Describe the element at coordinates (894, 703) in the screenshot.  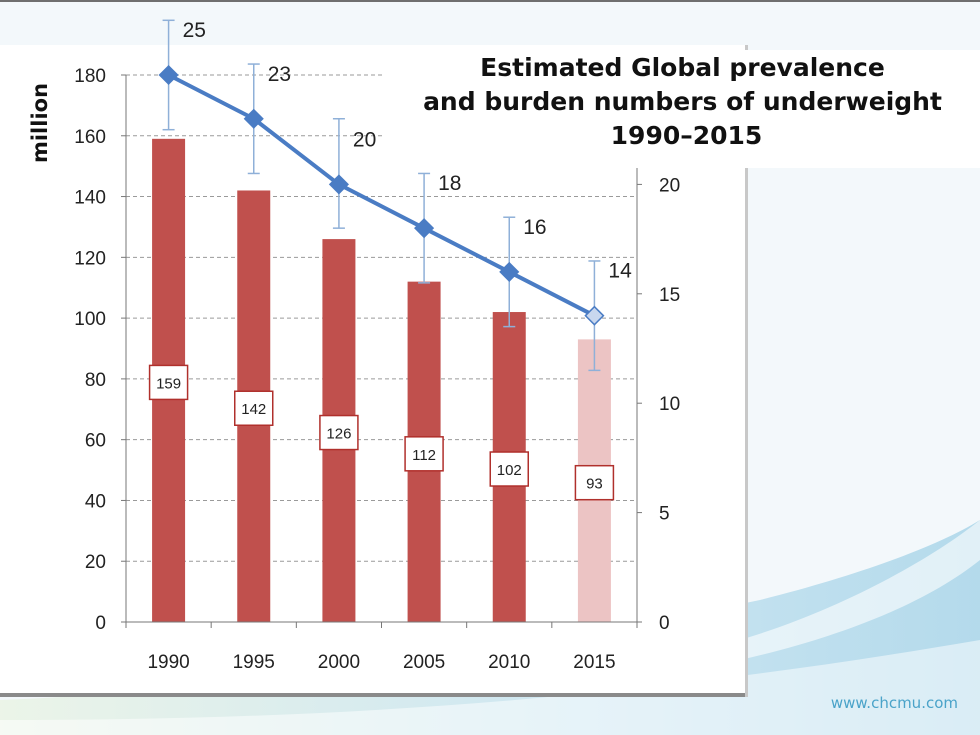
I see `watermark: www.chcmu.com` at that location.